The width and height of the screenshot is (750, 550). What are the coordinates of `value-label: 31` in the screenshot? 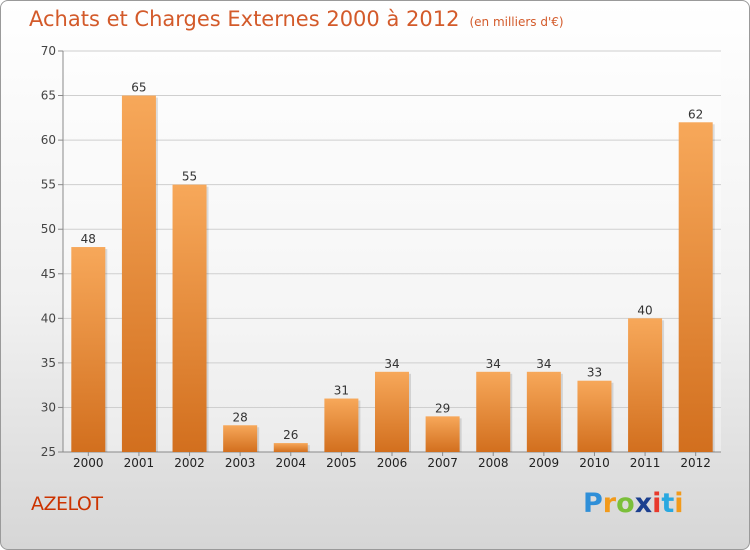 It's located at (341, 391).